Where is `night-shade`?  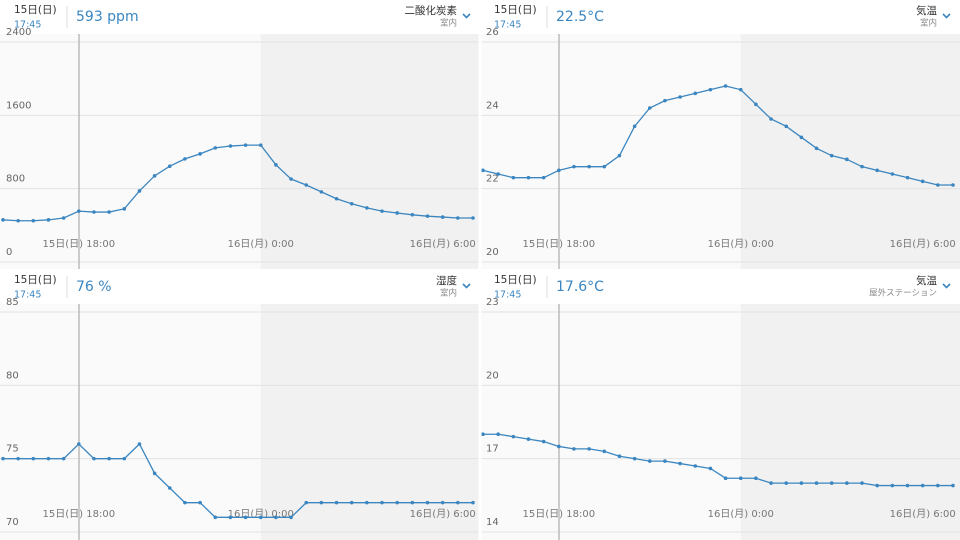 night-shade is located at coordinates (370, 422).